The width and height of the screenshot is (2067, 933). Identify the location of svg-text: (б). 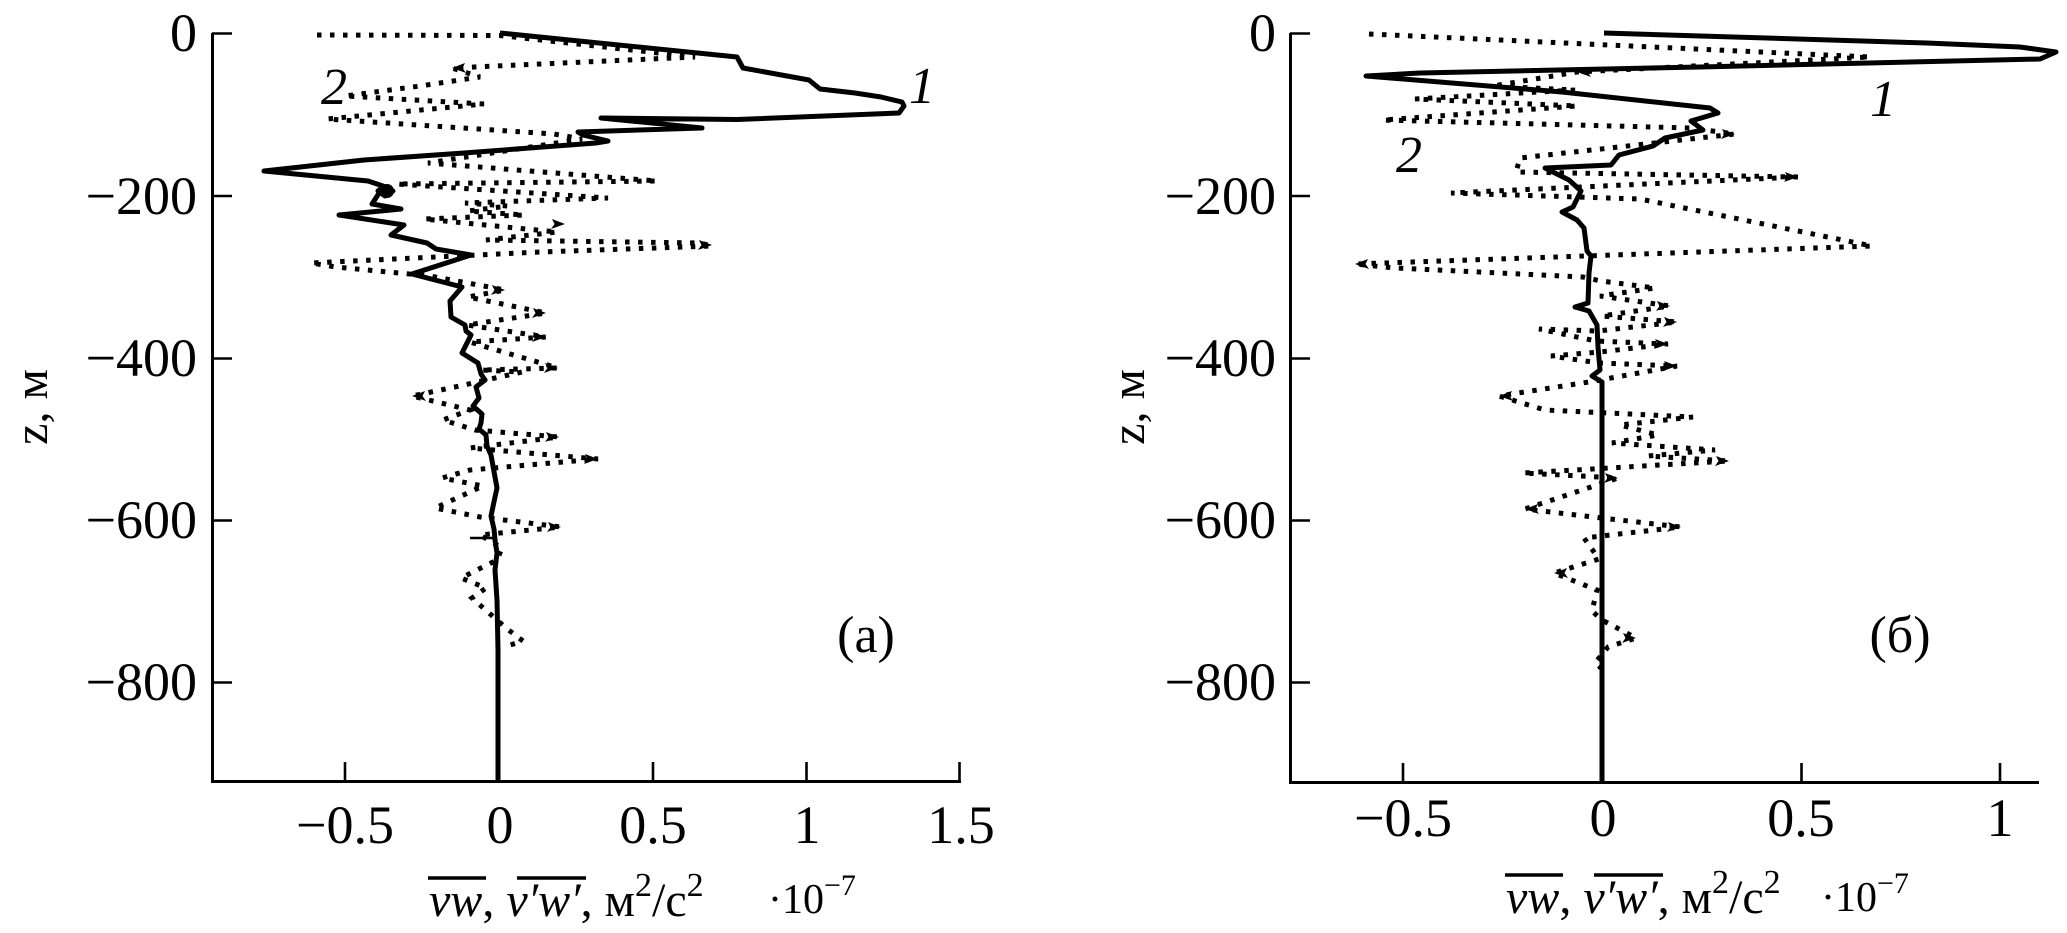
(1899, 635).